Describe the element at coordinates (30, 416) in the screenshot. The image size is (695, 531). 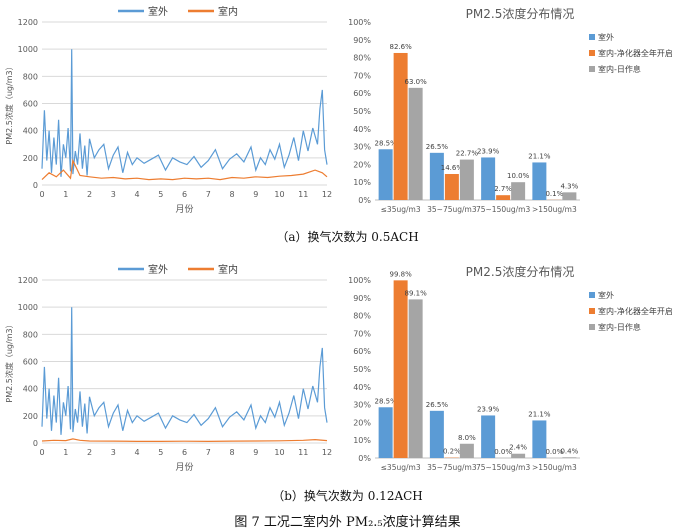
I see `line-b-y-tick-label: 200` at that location.